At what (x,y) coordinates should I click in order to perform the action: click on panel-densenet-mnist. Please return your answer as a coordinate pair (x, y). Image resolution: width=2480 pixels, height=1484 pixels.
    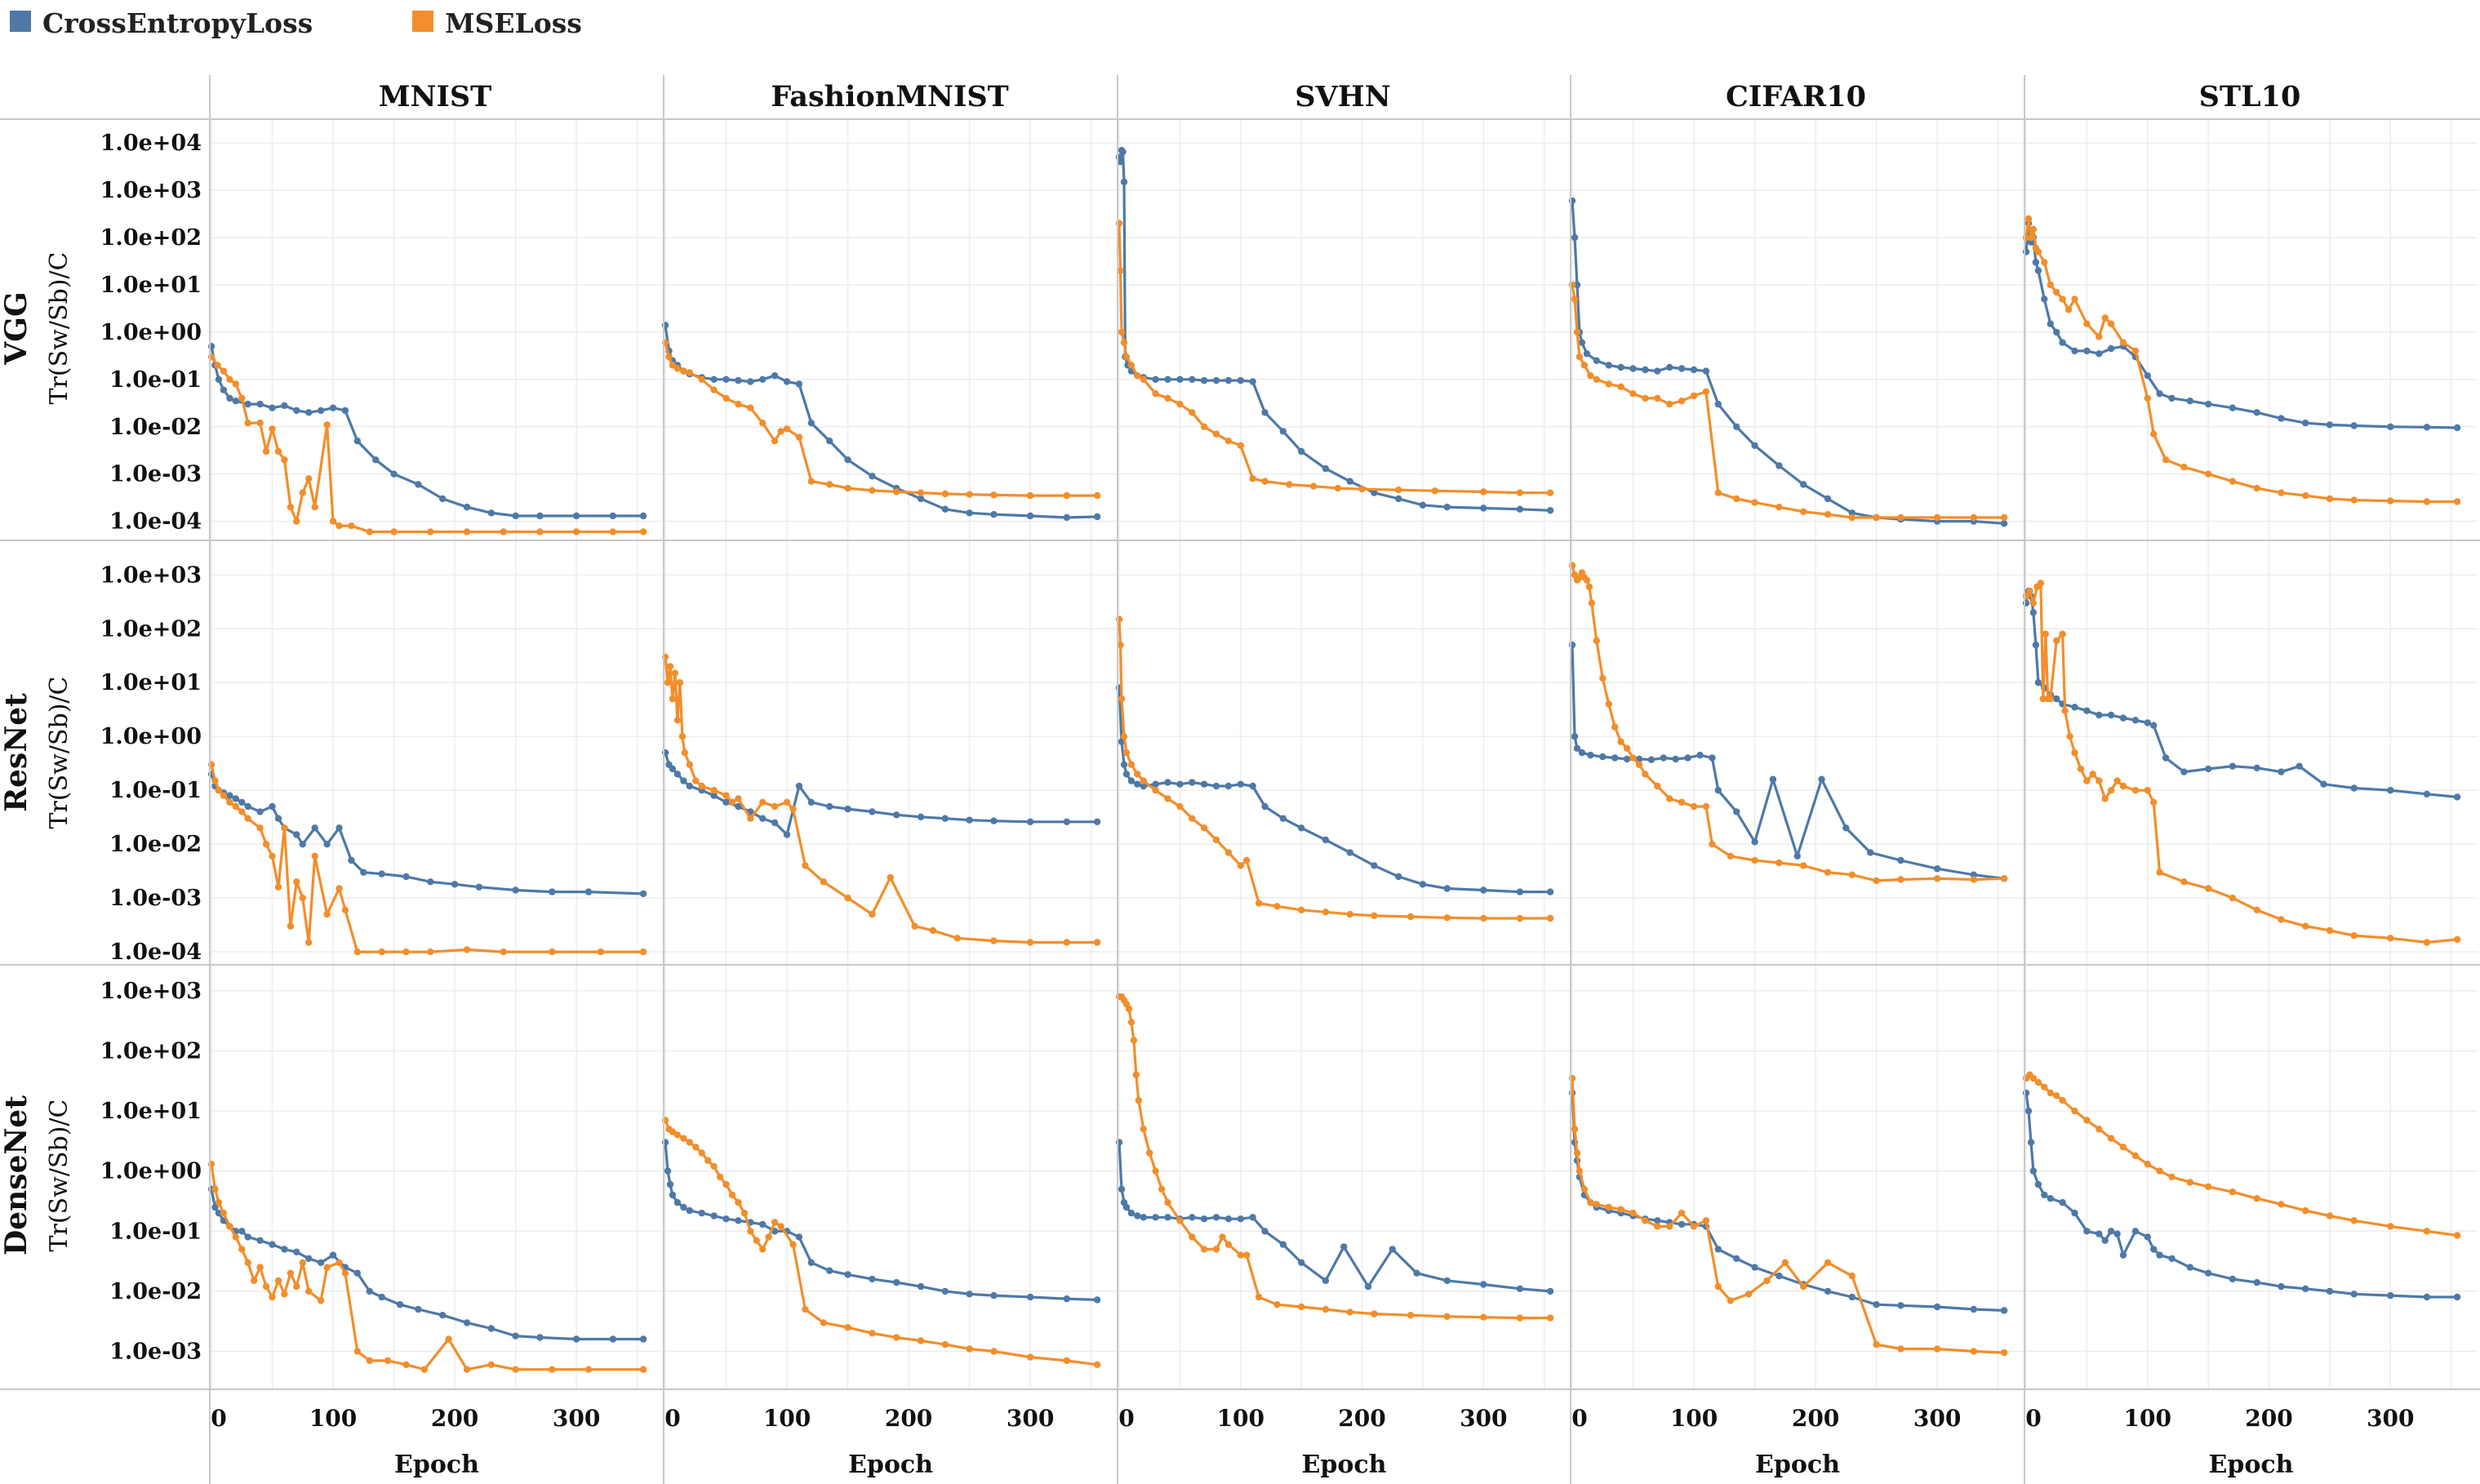
    Looking at the image, I should click on (436, 1177).